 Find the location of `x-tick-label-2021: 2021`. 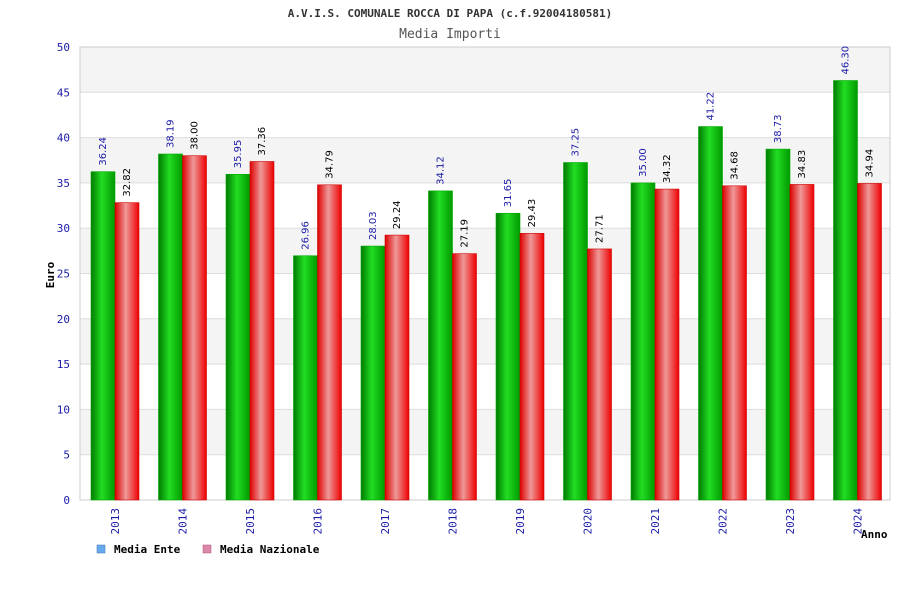

x-tick-label-2021: 2021 is located at coordinates (655, 521).